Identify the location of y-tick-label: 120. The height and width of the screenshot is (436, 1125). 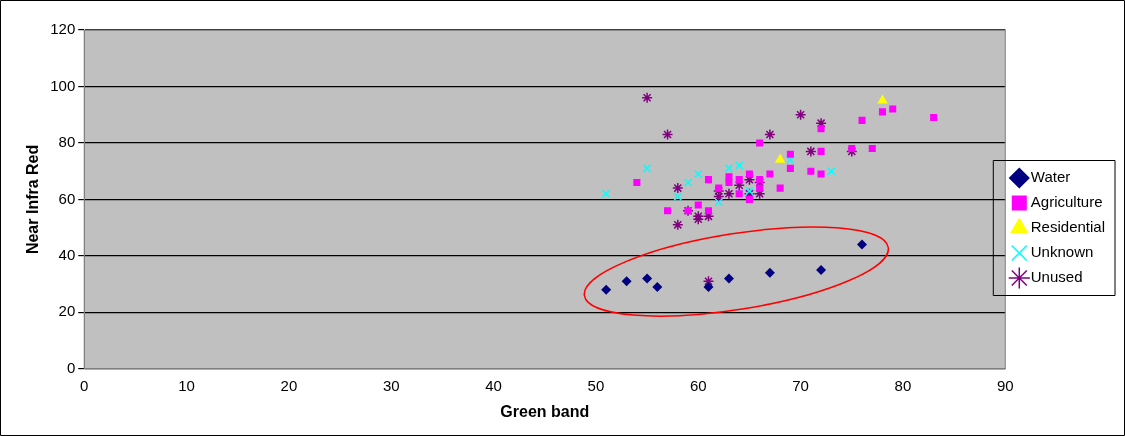
(63, 29).